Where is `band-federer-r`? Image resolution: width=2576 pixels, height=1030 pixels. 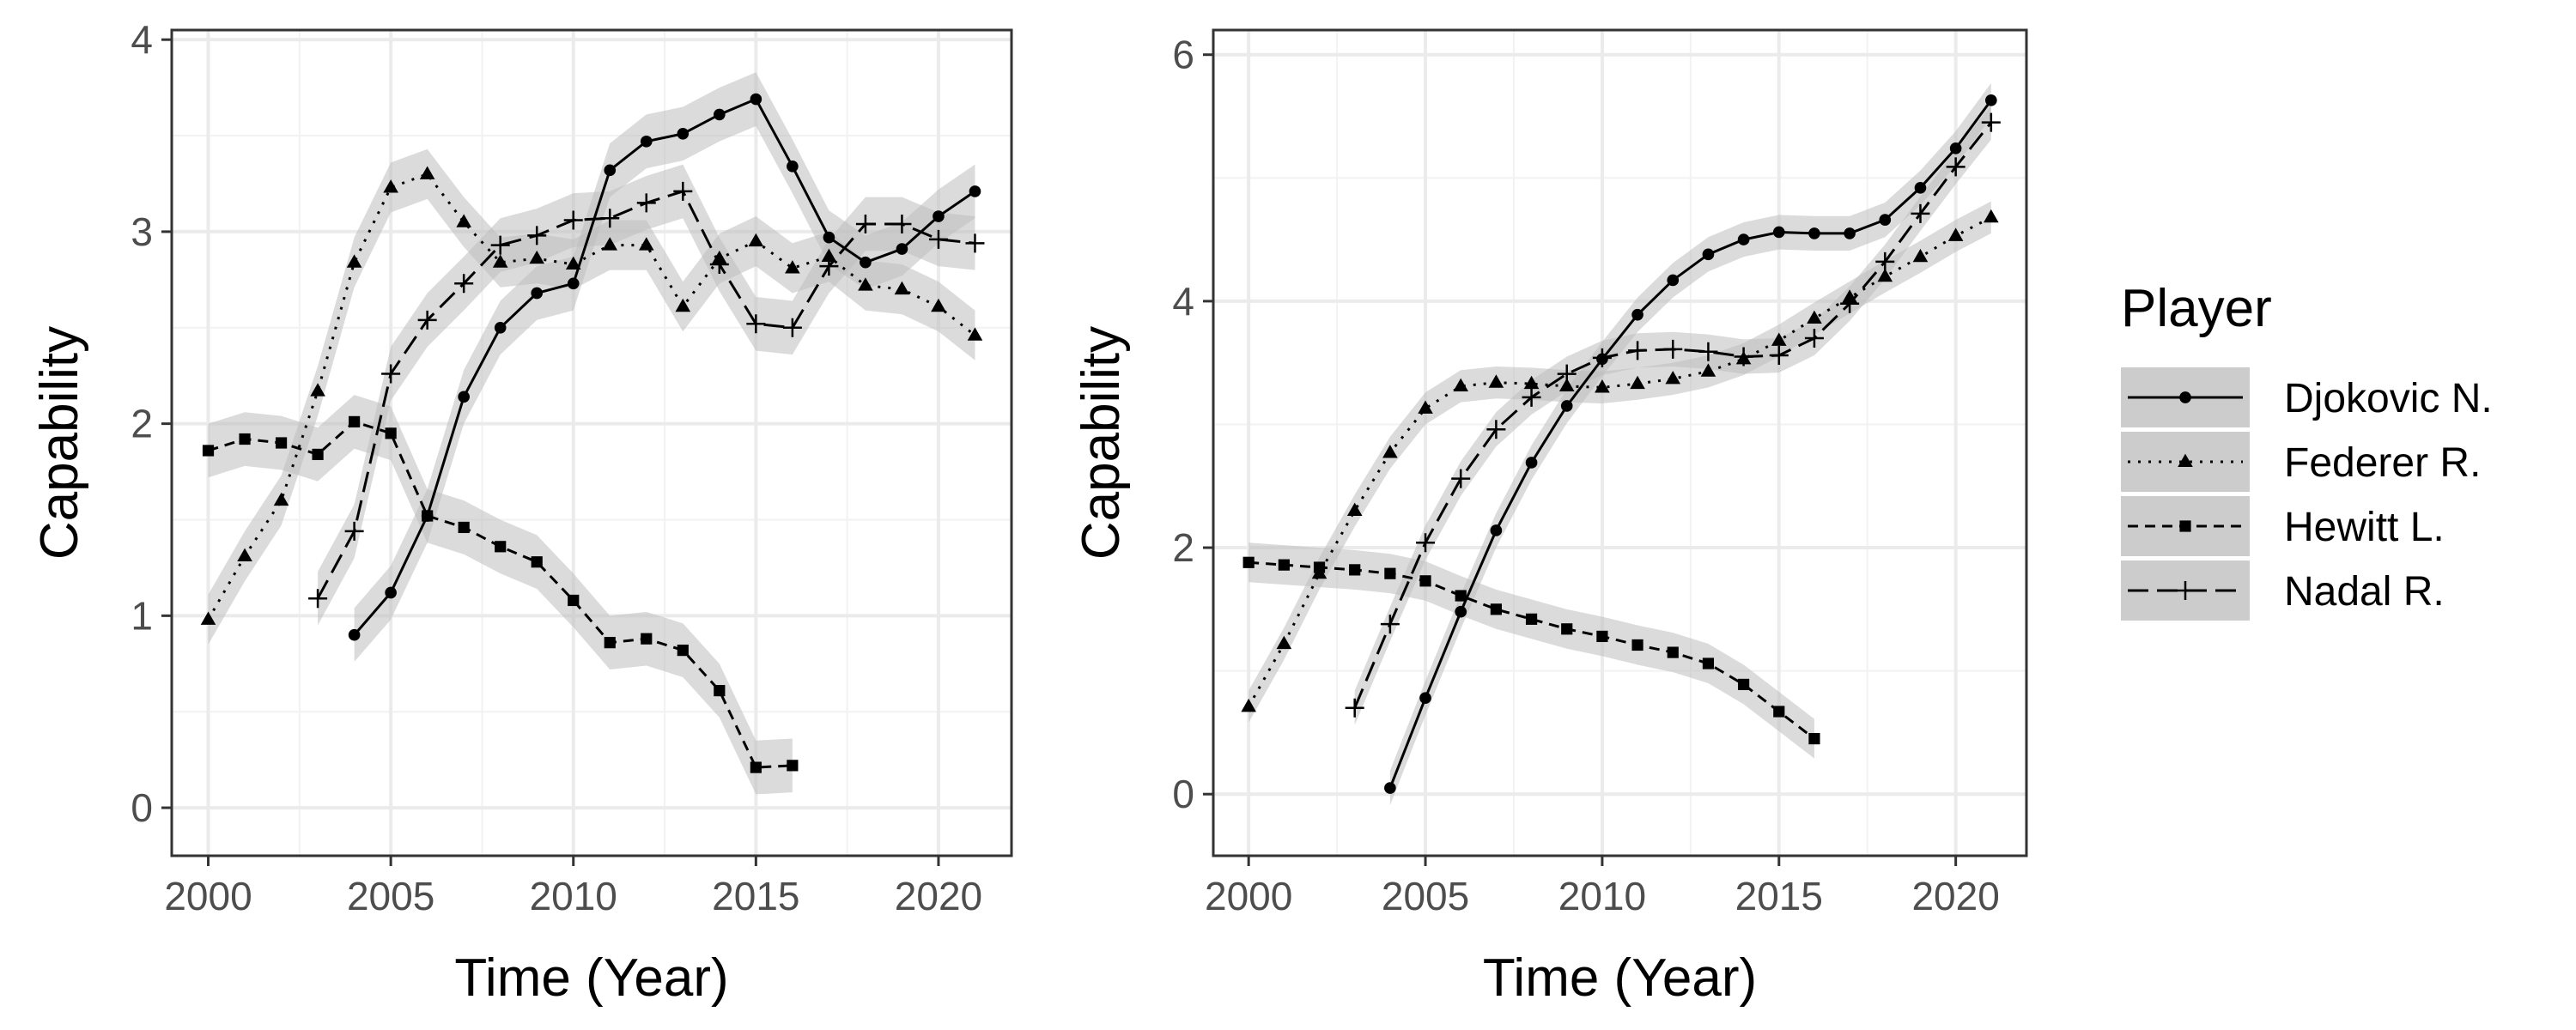 band-federer-r is located at coordinates (591, 396).